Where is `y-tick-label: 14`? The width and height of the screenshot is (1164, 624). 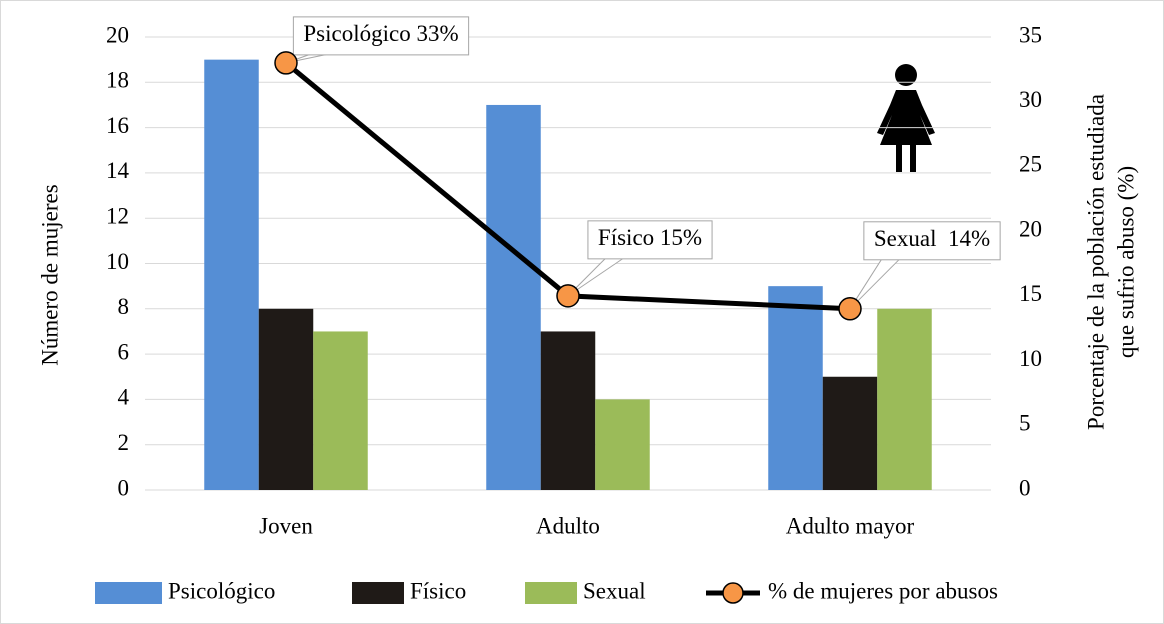
y-tick-label: 14 is located at coordinates (118, 170).